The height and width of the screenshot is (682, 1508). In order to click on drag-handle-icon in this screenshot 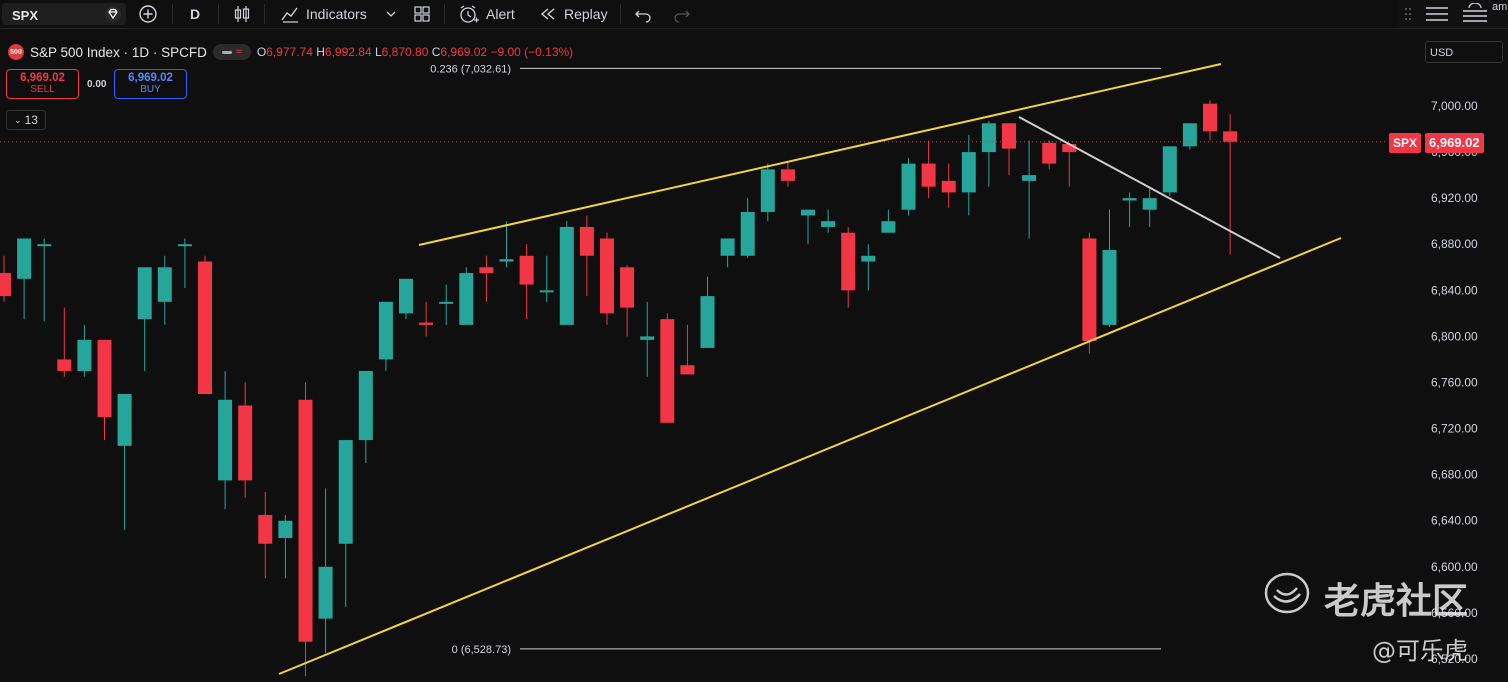, I will do `click(1408, 14)`.